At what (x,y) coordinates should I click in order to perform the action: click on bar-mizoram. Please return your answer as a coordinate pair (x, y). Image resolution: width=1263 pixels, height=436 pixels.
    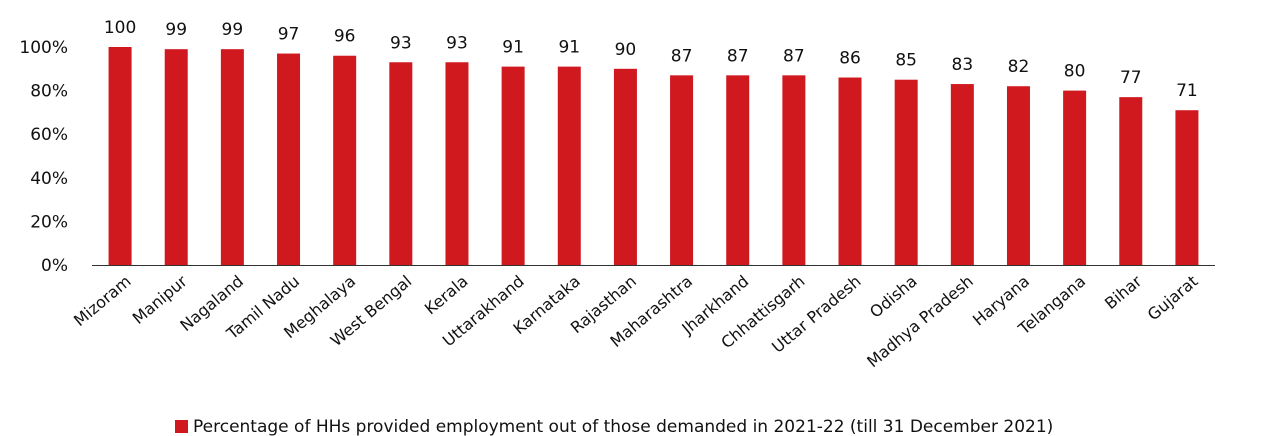
    Looking at the image, I should click on (120, 156).